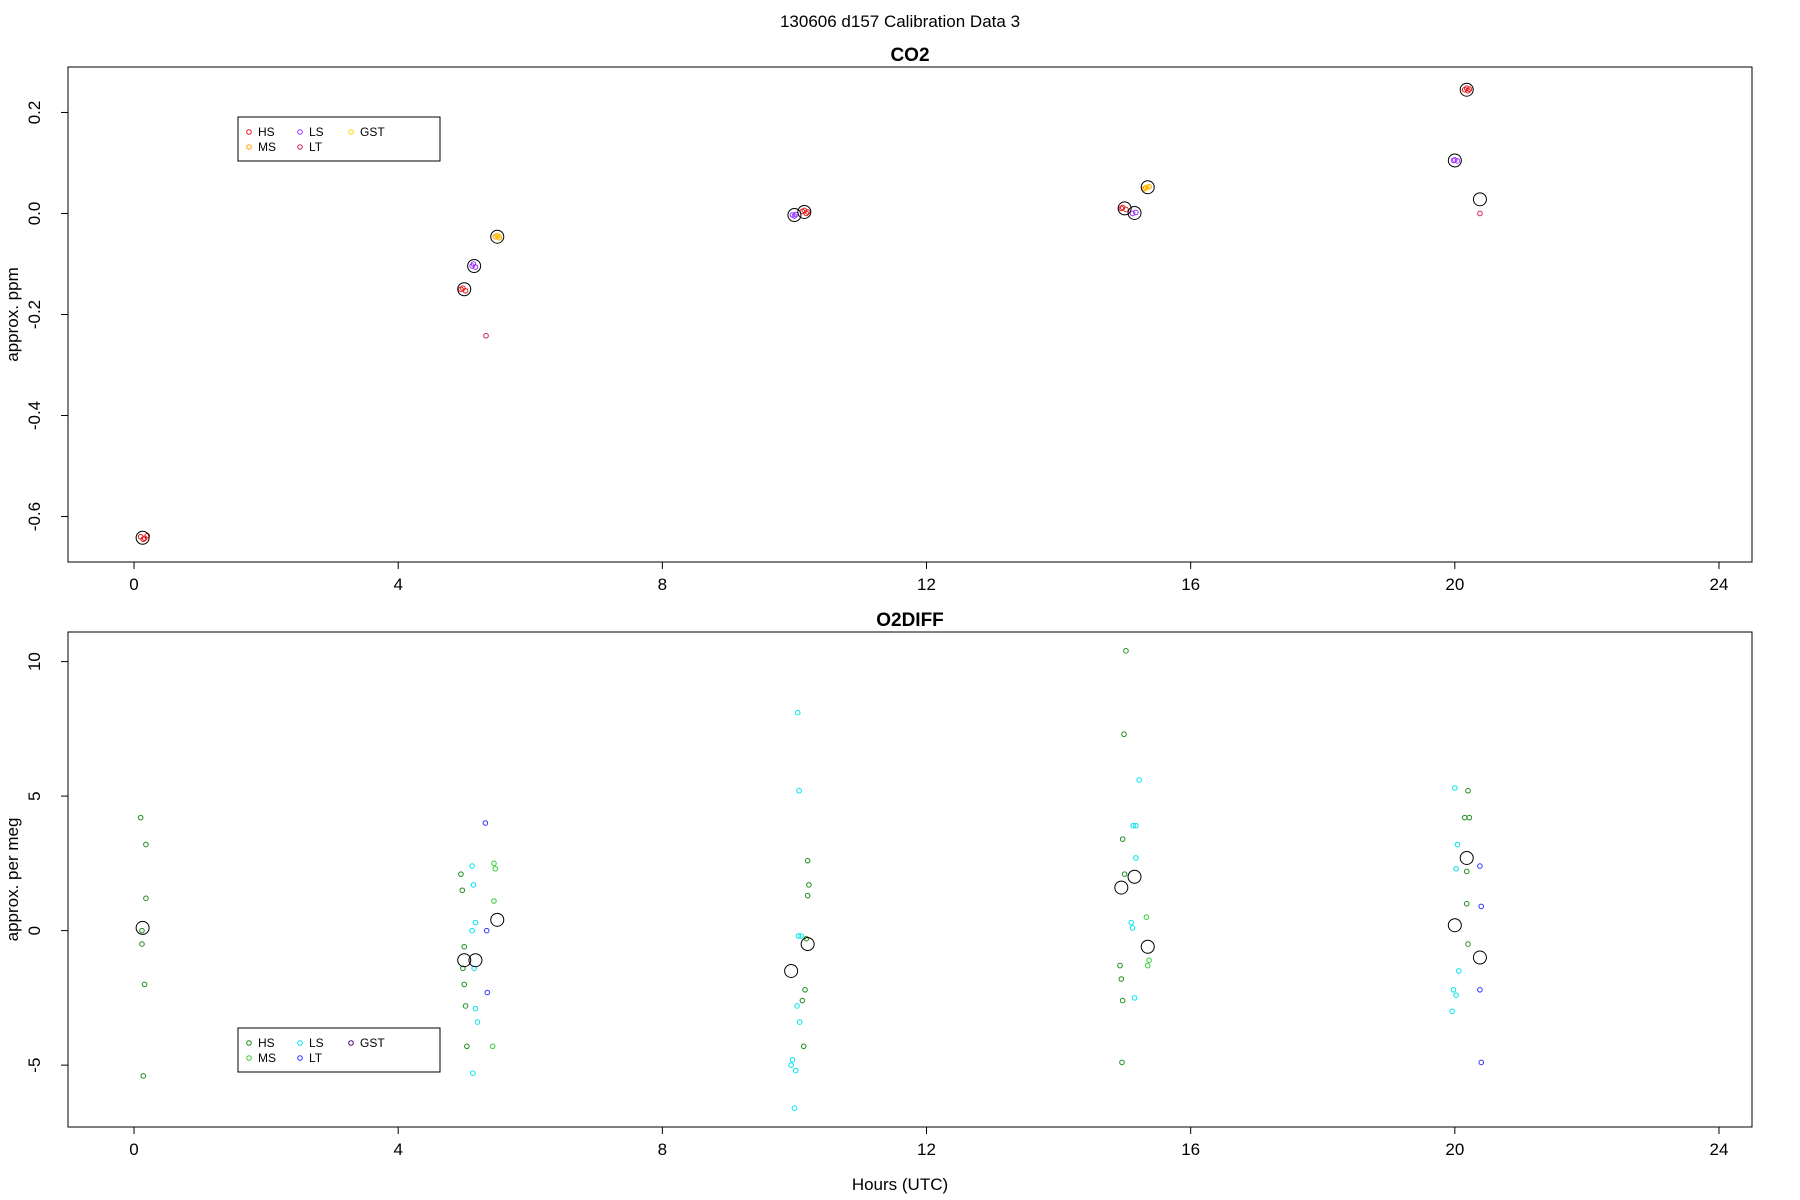 The width and height of the screenshot is (1800, 1200). Describe the element at coordinates (34, 516) in the screenshot. I see `co2-y-tick-label: -0.6` at that location.